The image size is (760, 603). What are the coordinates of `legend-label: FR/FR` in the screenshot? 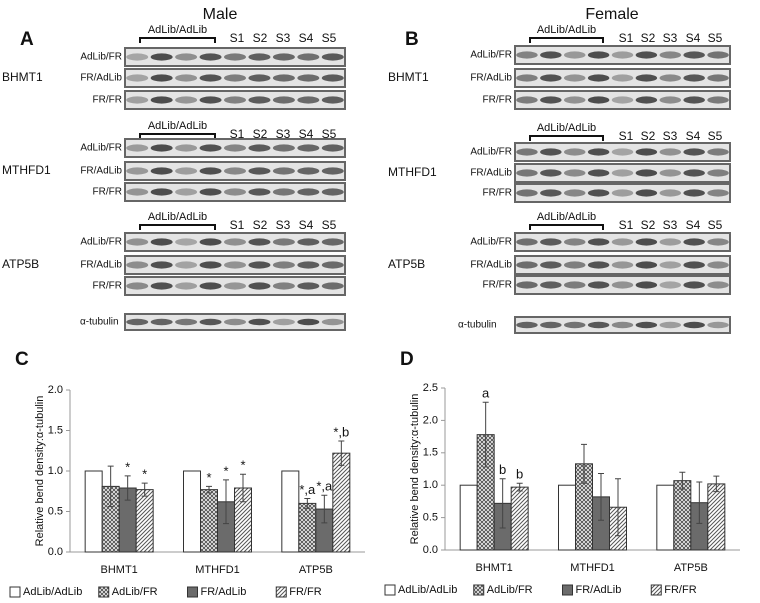 It's located at (305, 592).